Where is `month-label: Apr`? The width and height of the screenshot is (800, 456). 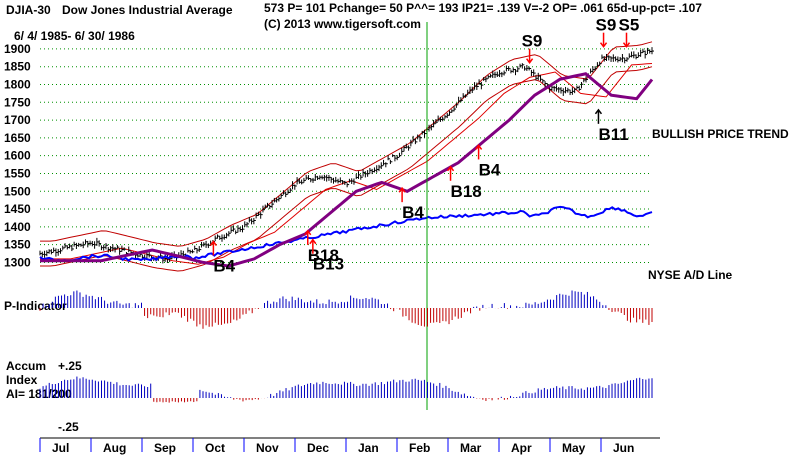
month-label: Apr is located at coordinates (521, 448).